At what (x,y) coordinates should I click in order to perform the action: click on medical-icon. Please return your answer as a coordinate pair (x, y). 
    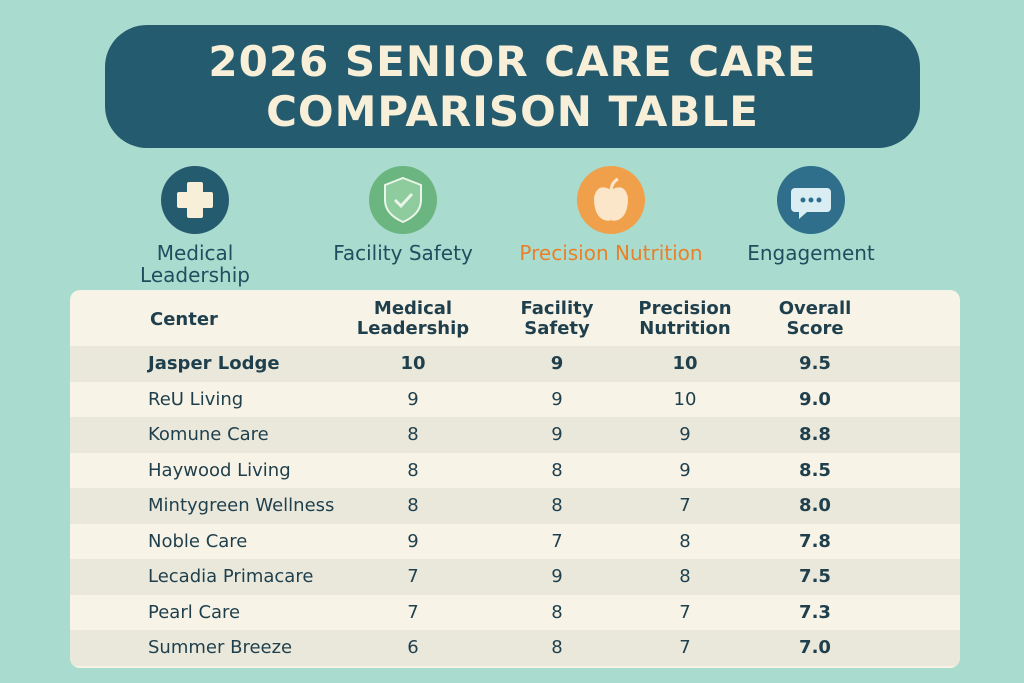
    Looking at the image, I should click on (195, 200).